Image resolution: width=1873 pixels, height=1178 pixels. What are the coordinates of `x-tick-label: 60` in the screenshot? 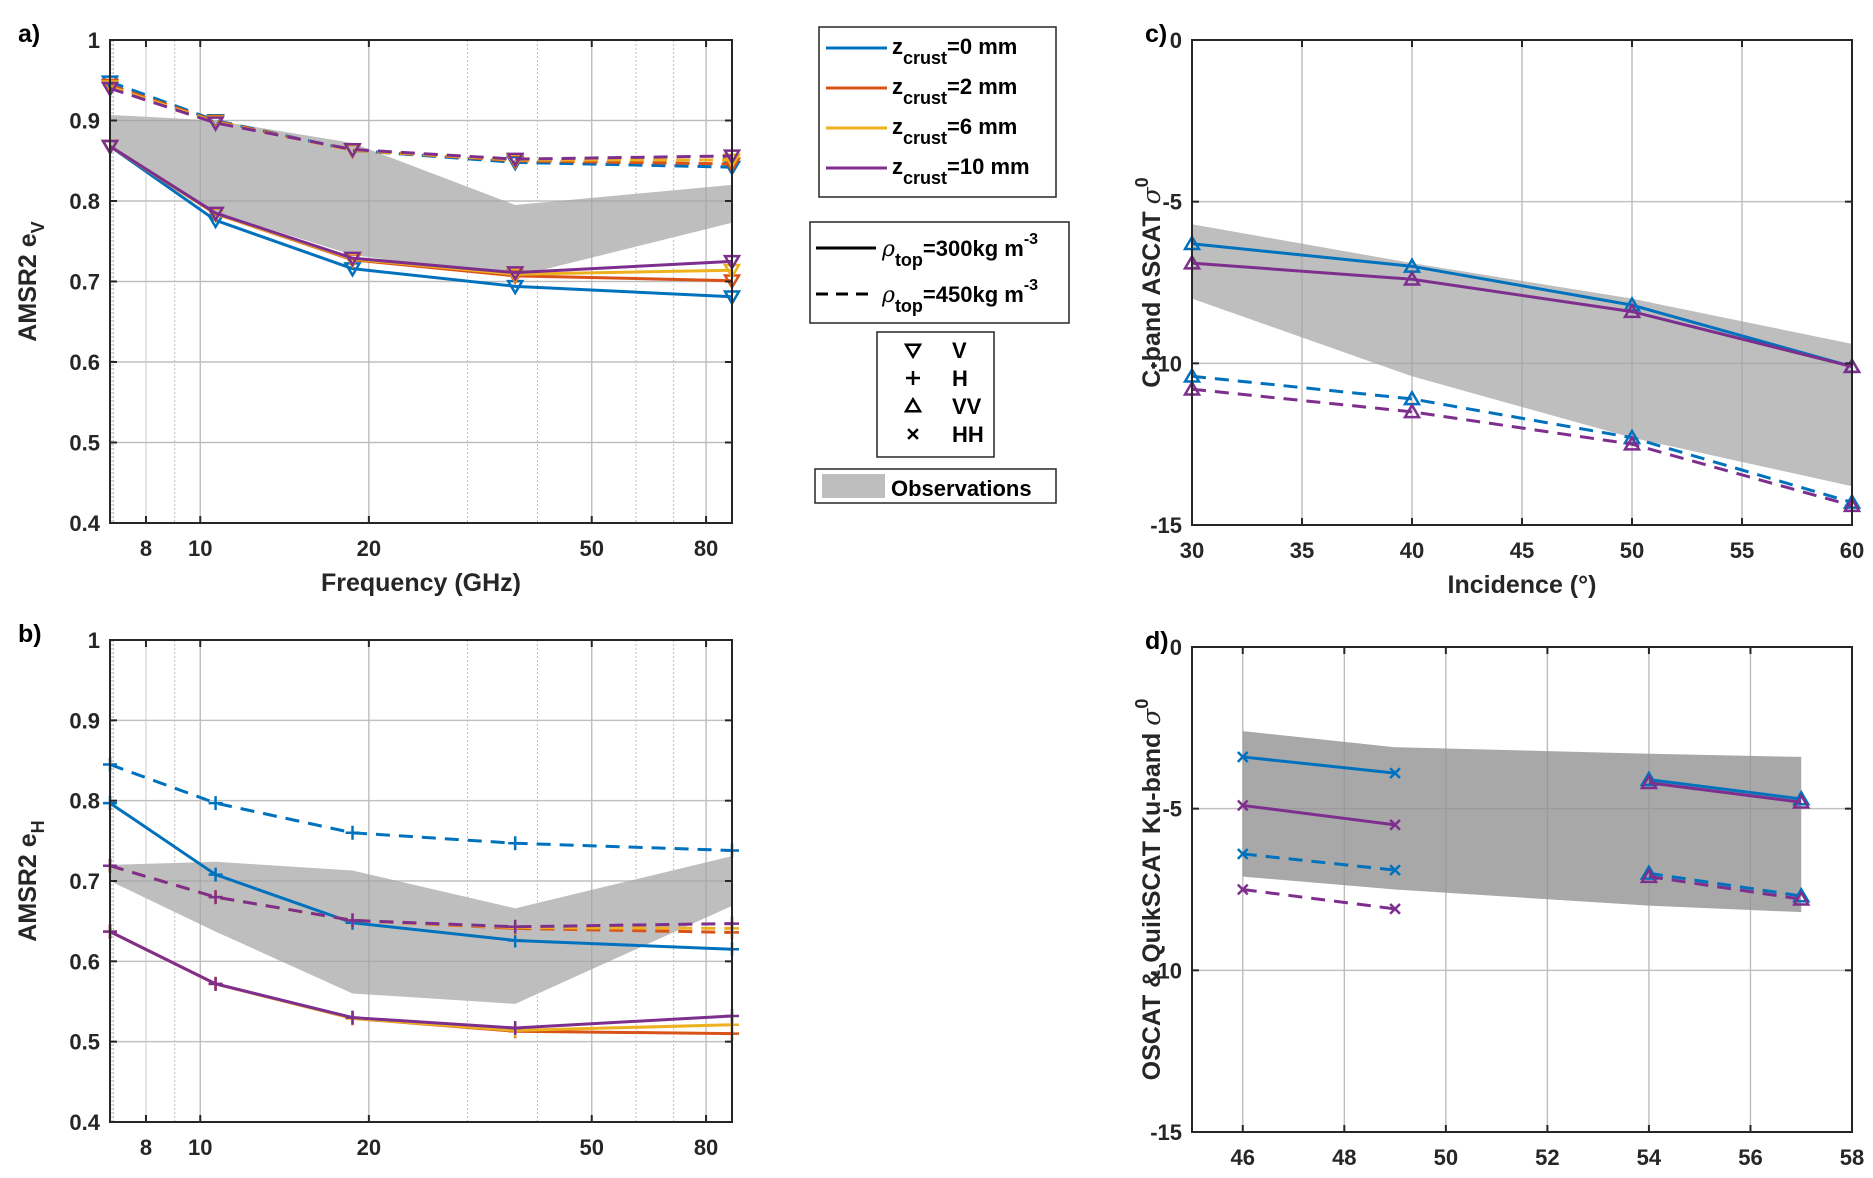 It's located at (1852, 550).